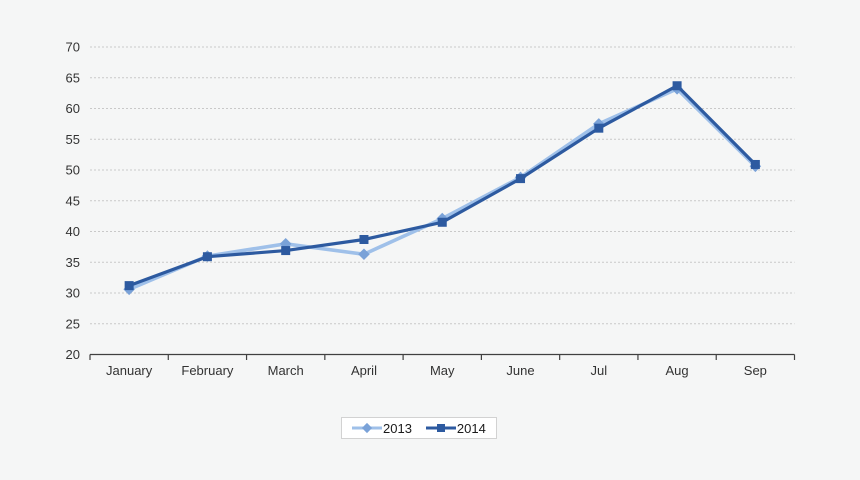 Image resolution: width=860 pixels, height=480 pixels. Describe the element at coordinates (677, 370) in the screenshot. I see `x-axis-category-label: Aug` at that location.